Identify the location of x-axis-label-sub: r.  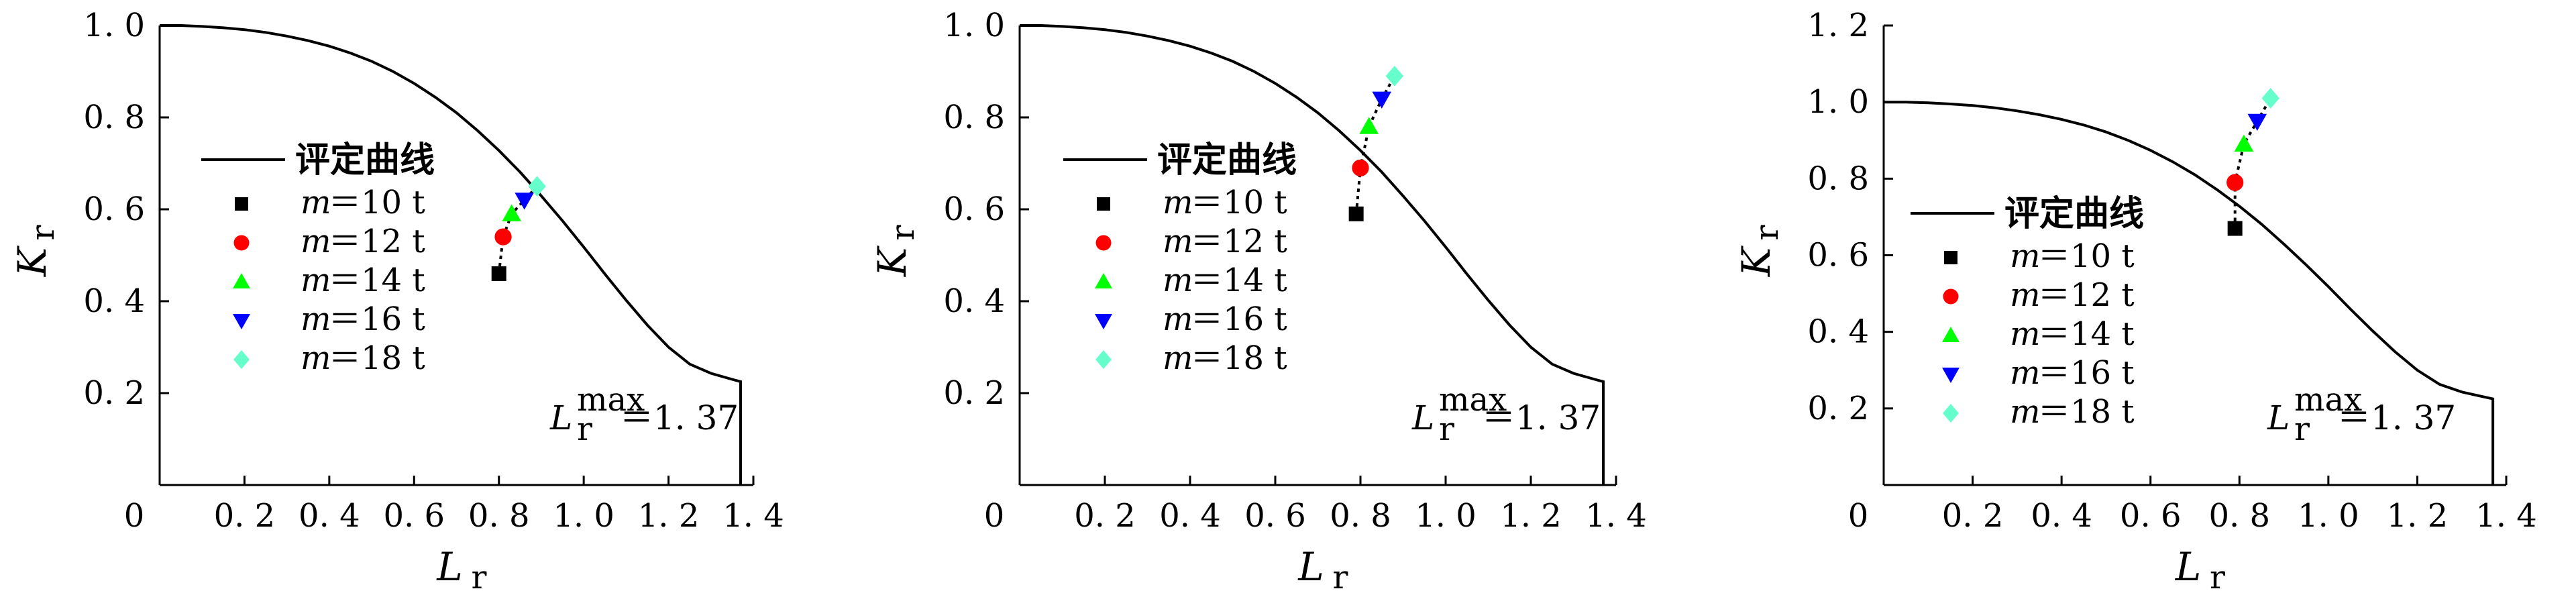
(2217, 575).